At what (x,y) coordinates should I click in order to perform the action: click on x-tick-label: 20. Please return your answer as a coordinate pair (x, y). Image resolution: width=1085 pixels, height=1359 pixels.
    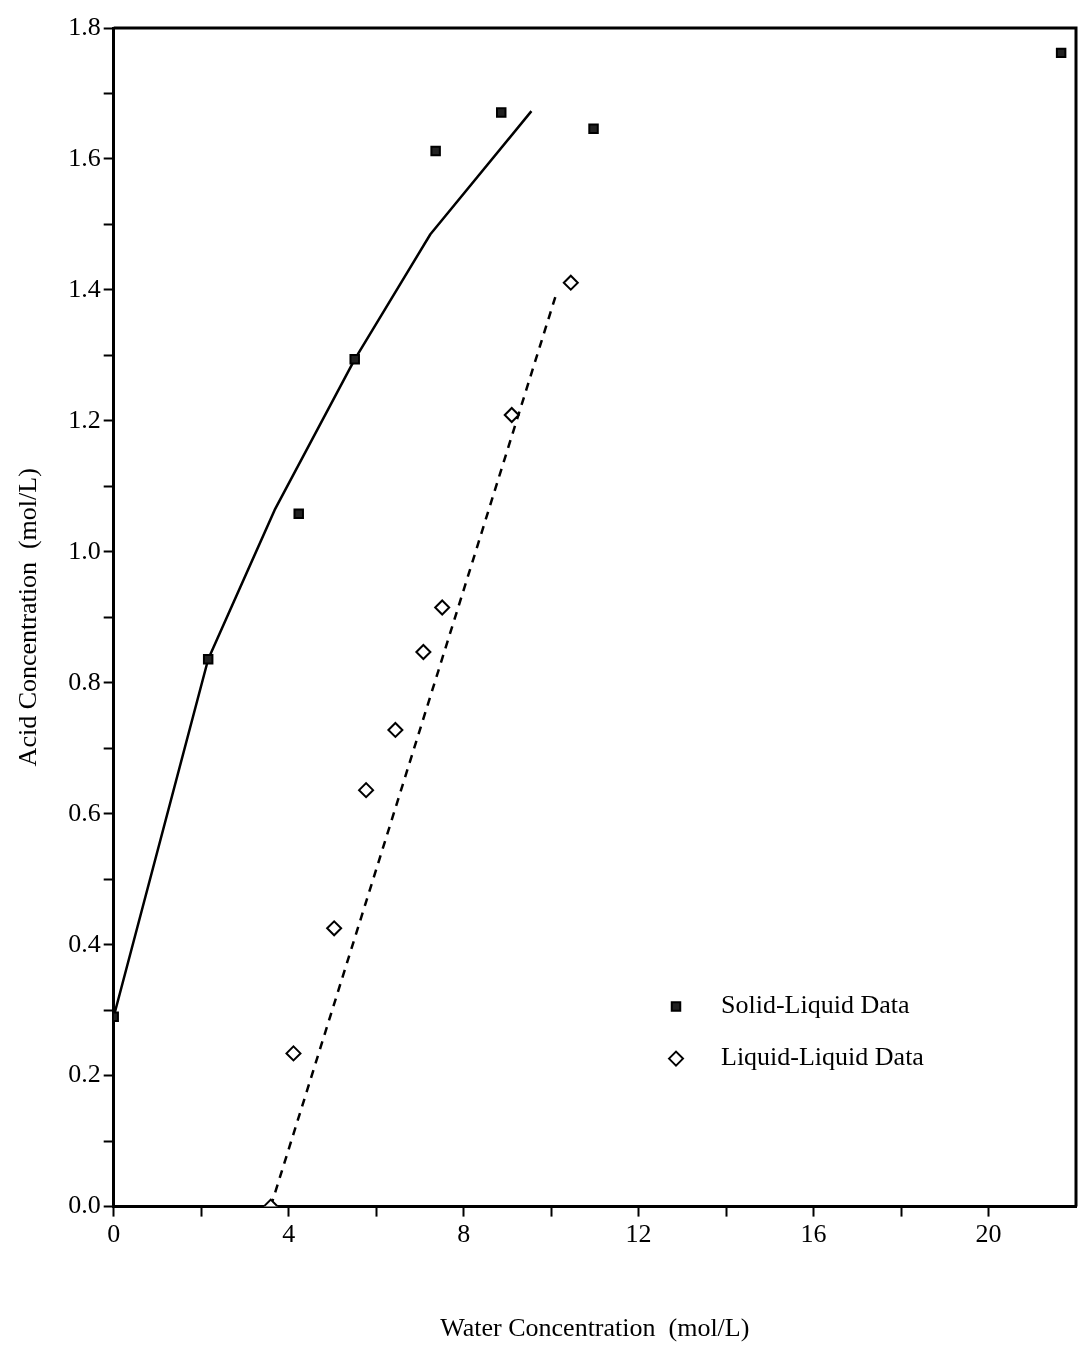
    Looking at the image, I should click on (988, 1234).